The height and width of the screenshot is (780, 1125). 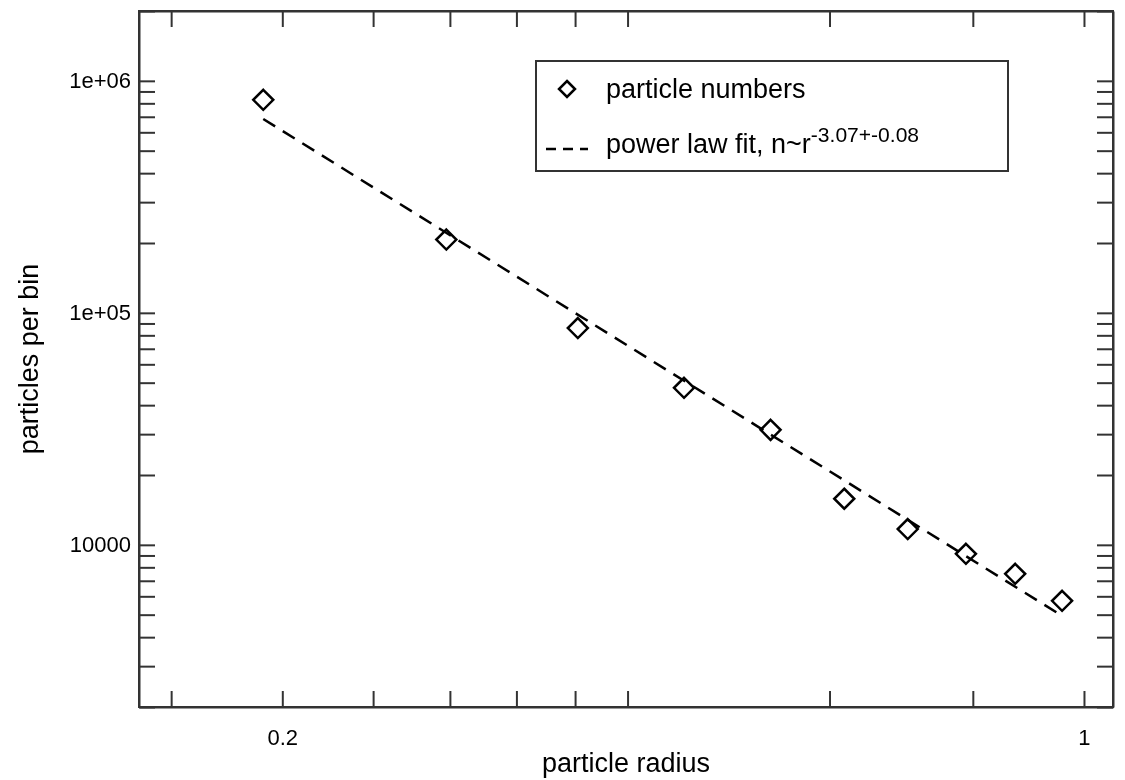 What do you see at coordinates (29, 359) in the screenshot?
I see `y-axis-title: particles per bin` at bounding box center [29, 359].